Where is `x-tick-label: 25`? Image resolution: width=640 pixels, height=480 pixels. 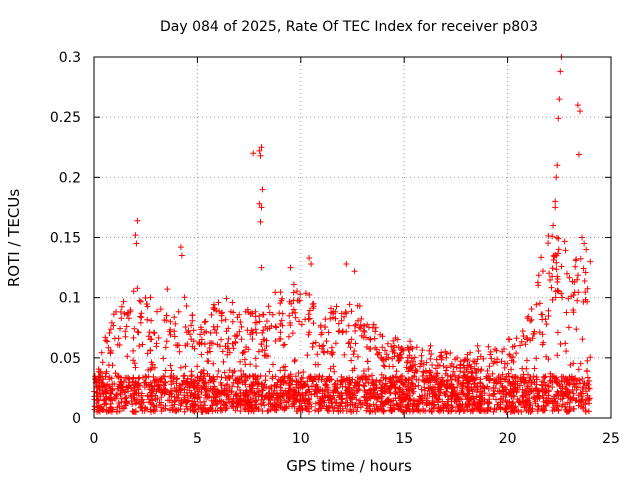 x-tick-label: 25 is located at coordinates (611, 439).